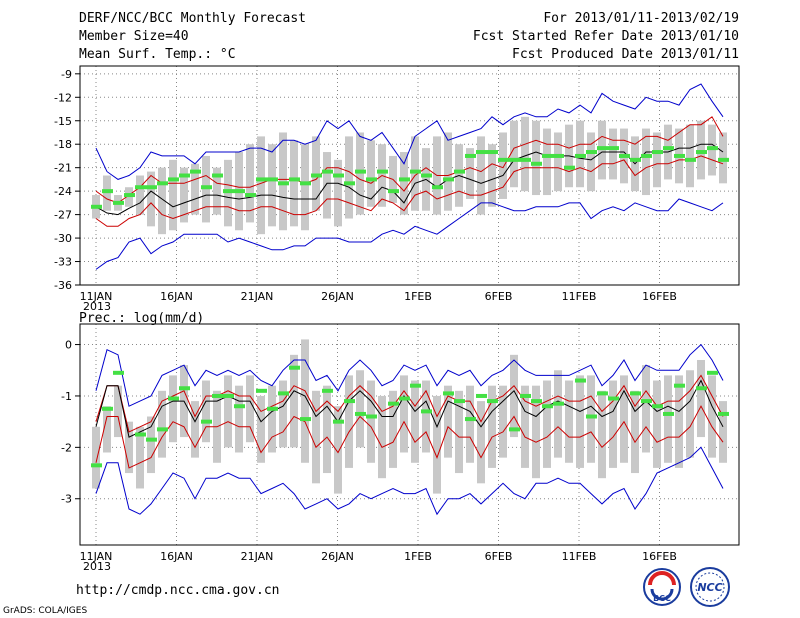  What do you see at coordinates (63, 262) in the screenshot?
I see `y-tick-label: -33` at bounding box center [63, 262].